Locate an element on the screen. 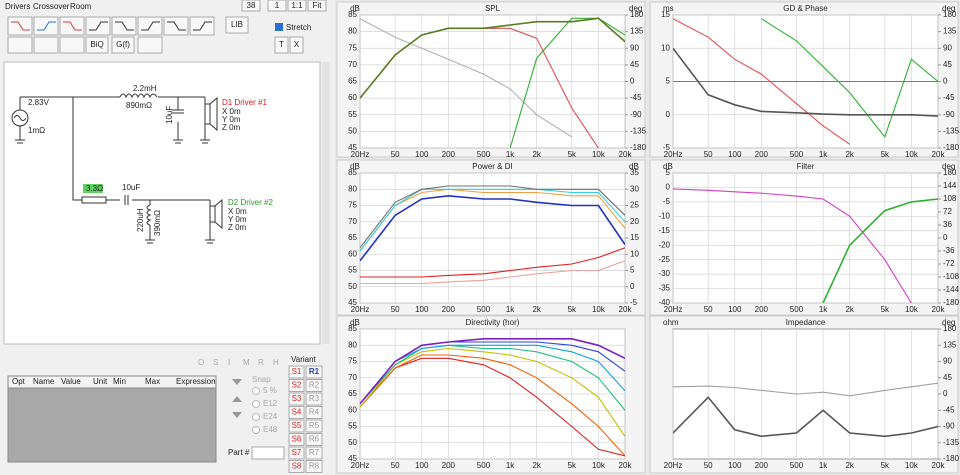  column-header: Expression is located at coordinates (196, 381).